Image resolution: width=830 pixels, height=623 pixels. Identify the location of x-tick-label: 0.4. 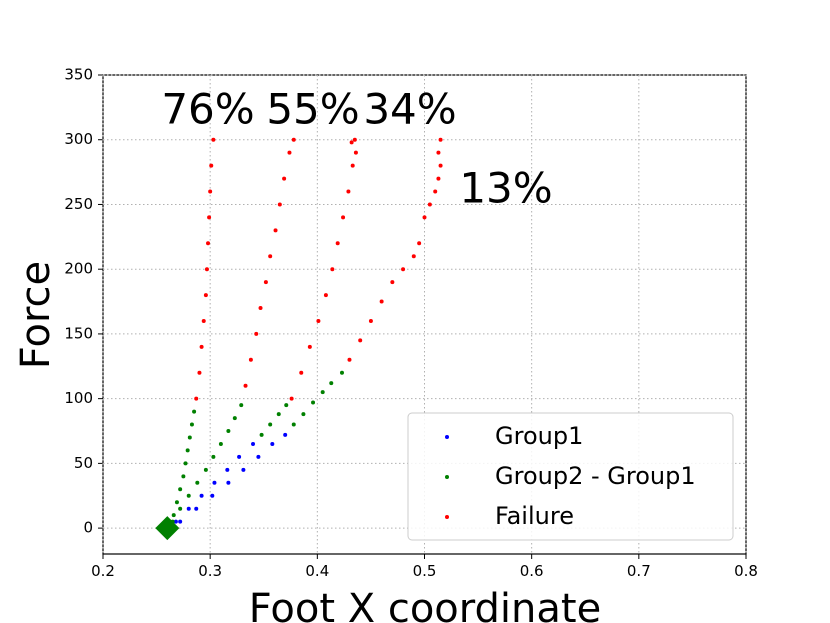
(317, 571).